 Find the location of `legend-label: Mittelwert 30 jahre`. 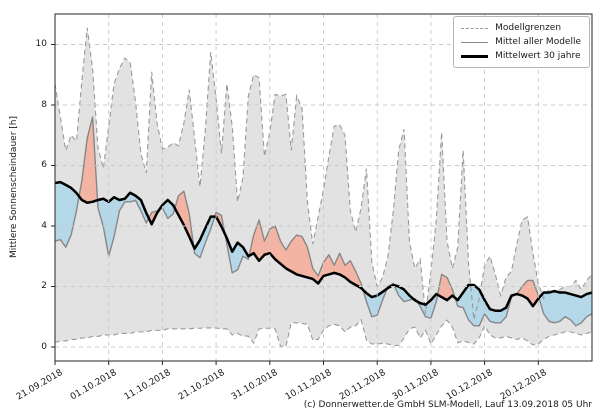

legend-label: Mittelwert 30 jahre is located at coordinates (538, 56).